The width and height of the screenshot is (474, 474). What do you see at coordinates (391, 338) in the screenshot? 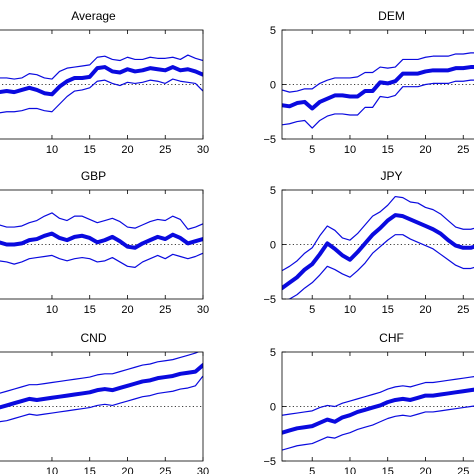
I see `panel-title: CHF` at bounding box center [391, 338].